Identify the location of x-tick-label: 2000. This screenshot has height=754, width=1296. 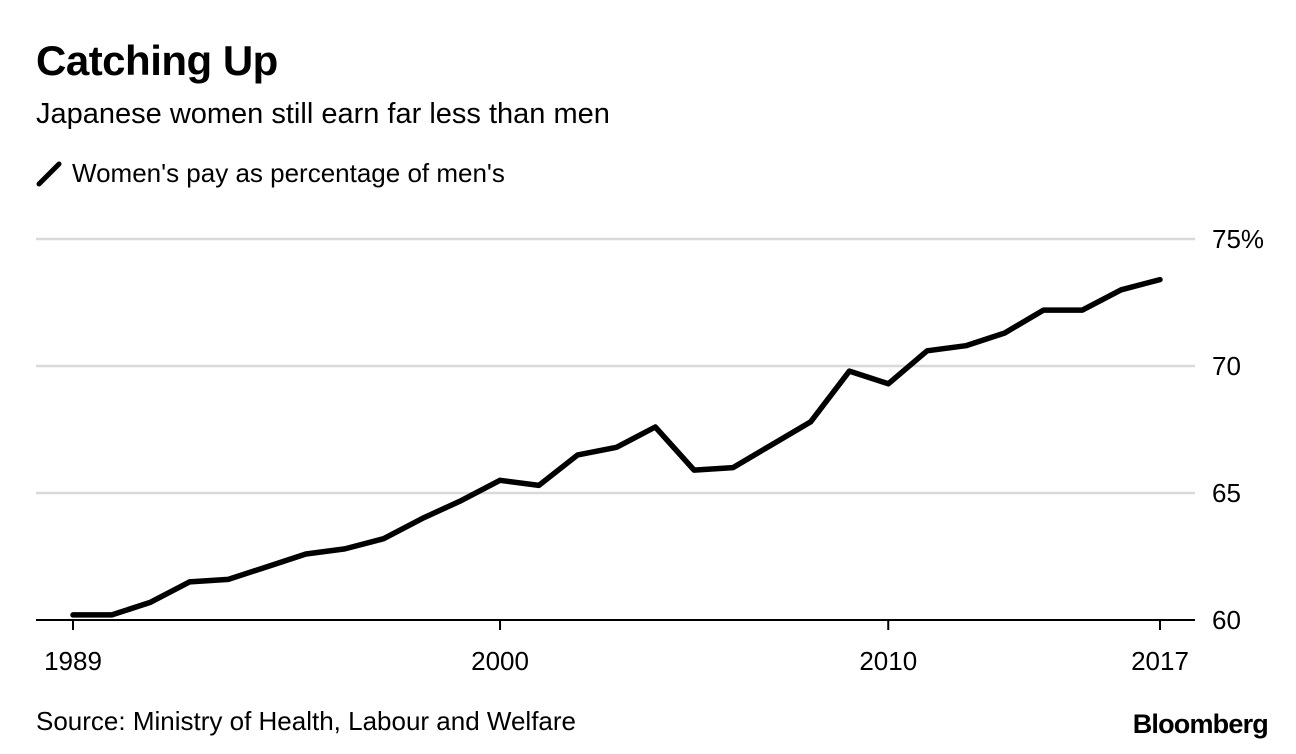
(500, 661).